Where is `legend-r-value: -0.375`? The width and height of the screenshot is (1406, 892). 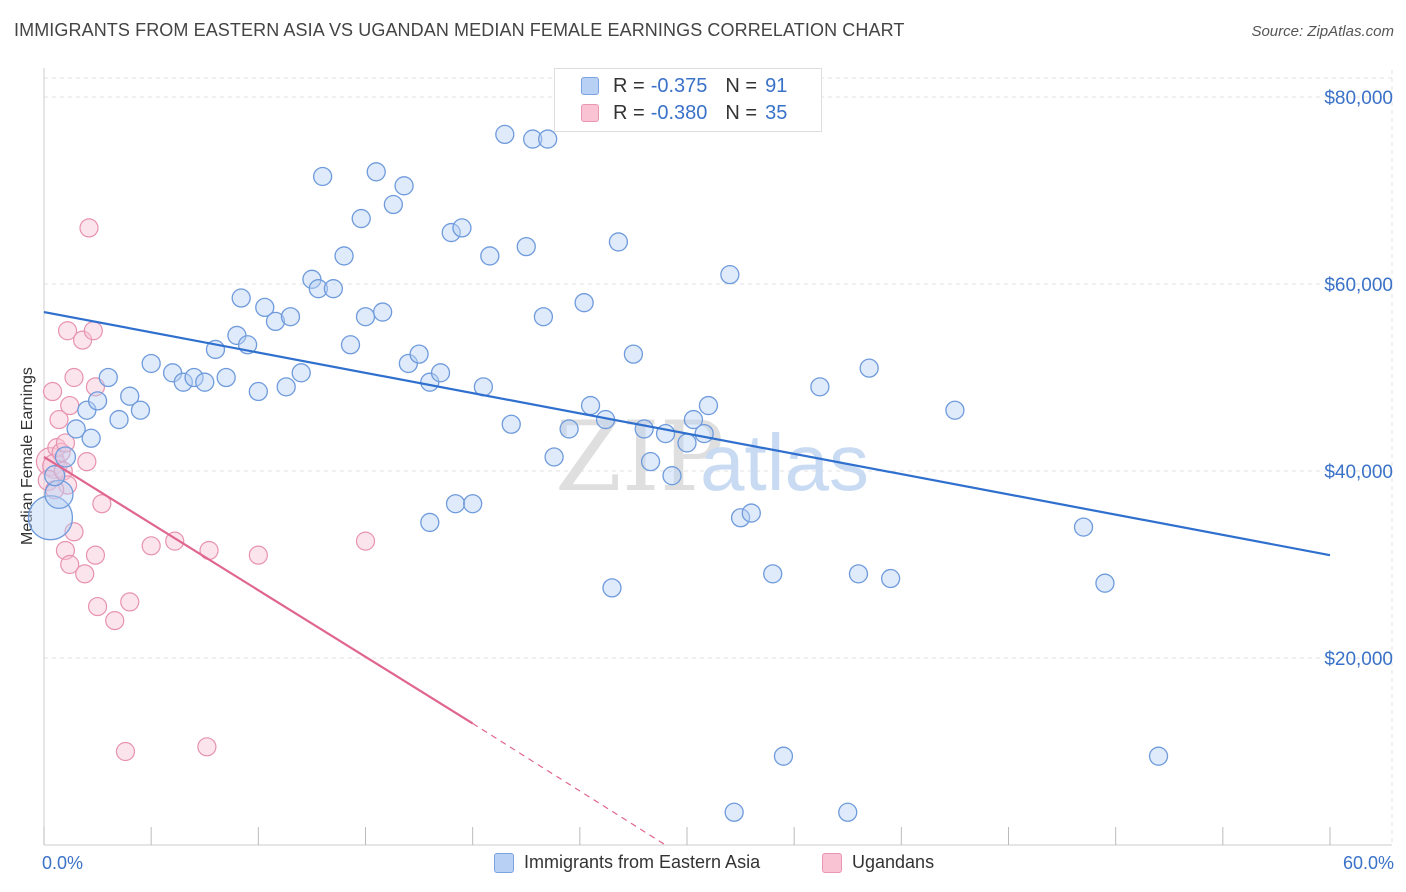
legend-r-value: -0.375 is located at coordinates (679, 85).